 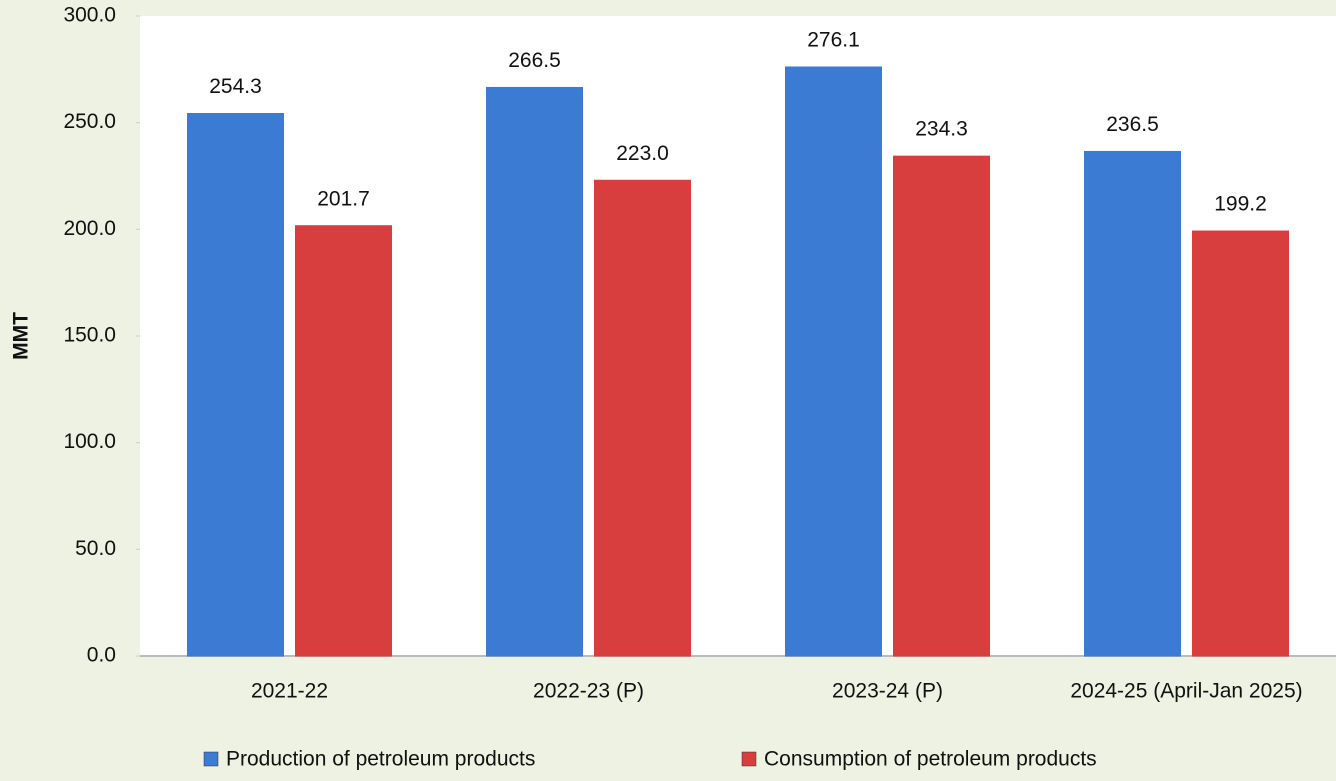 What do you see at coordinates (89, 228) in the screenshot?
I see `y-tick-label: 200.0` at bounding box center [89, 228].